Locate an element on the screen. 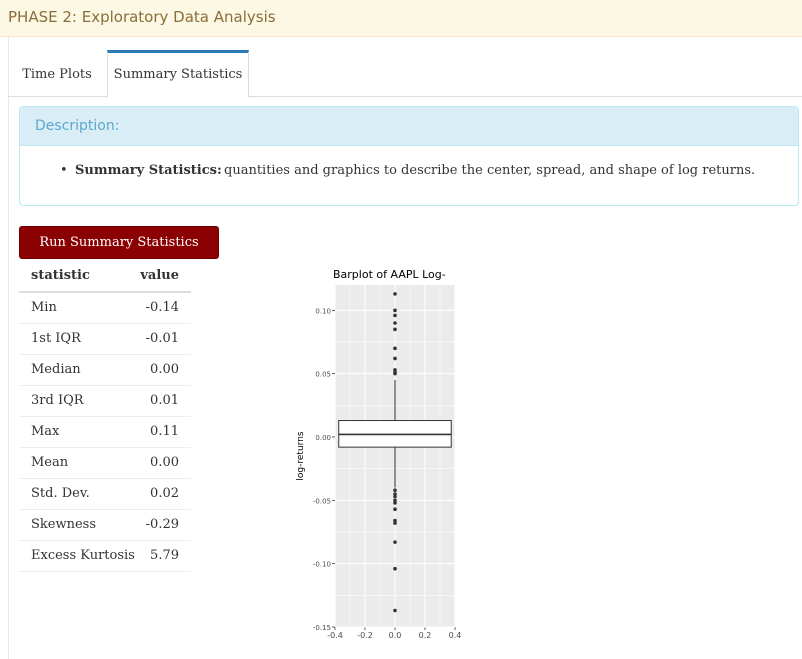 This screenshot has height=659, width=802. table-row: Max 0.11 is located at coordinates (105, 432).